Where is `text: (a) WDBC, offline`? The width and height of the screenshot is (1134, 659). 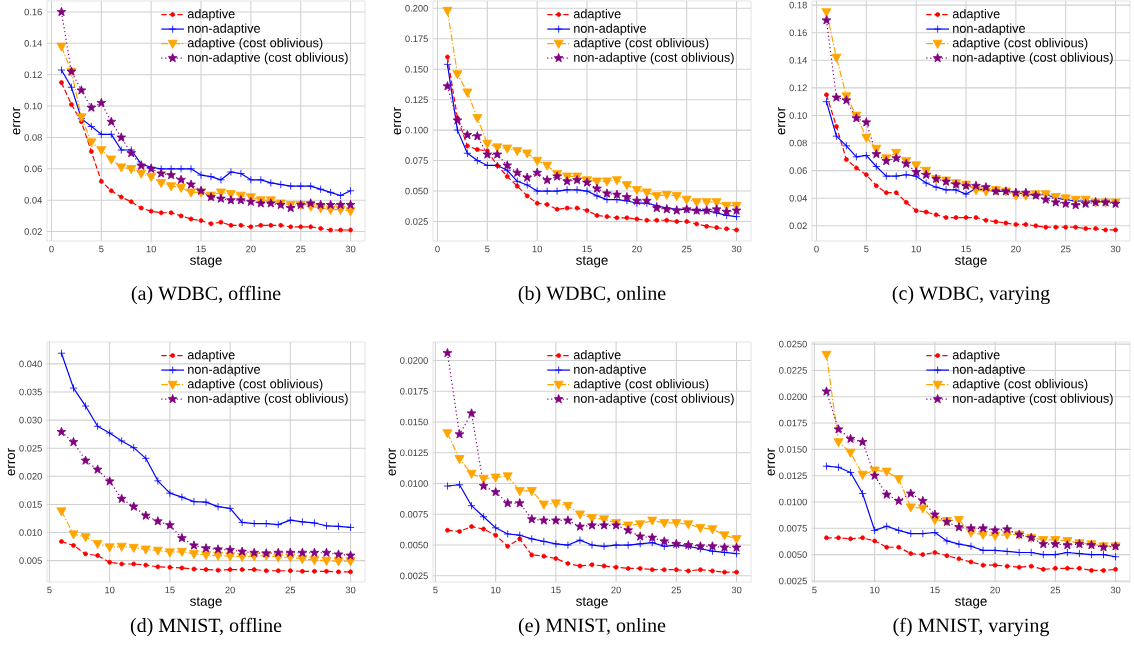
text: (a) WDBC, offline is located at coordinates (206, 295).